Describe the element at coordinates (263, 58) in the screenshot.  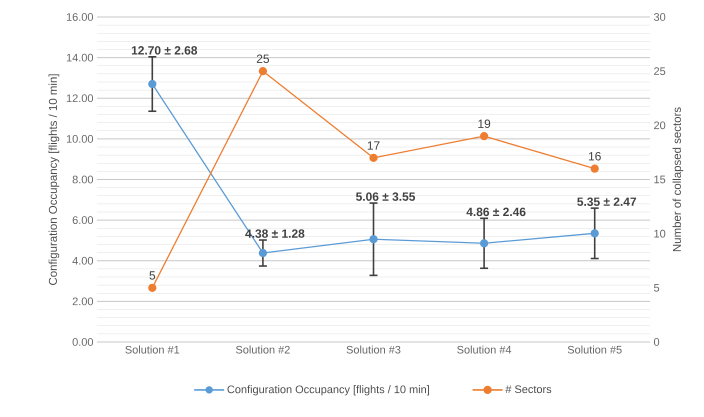
I see `data-label: 25` at that location.